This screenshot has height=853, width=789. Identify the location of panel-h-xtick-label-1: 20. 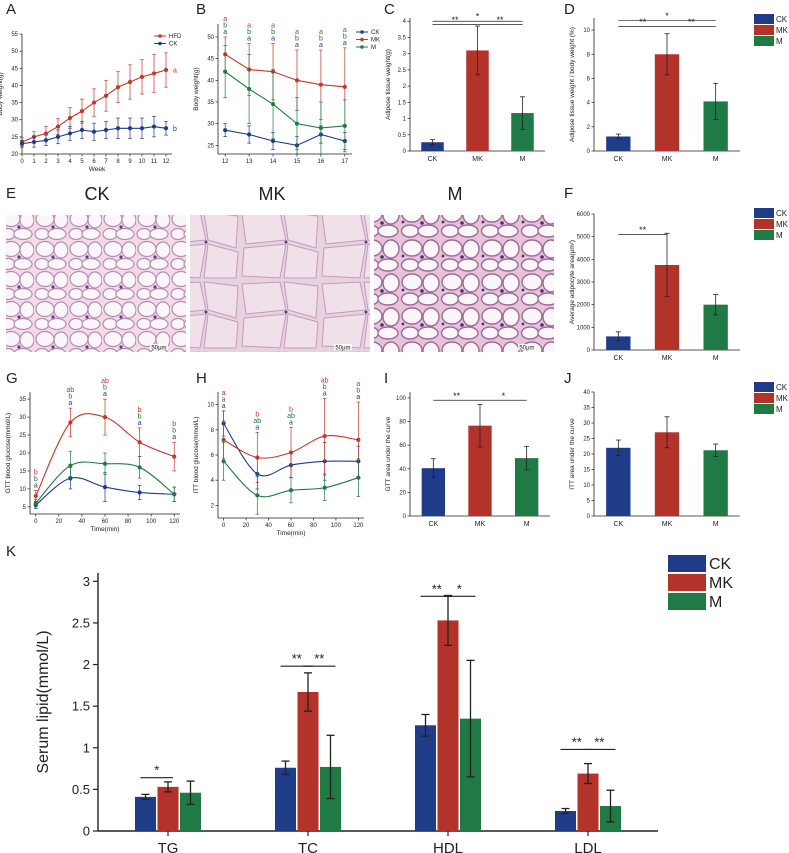
(246, 526).